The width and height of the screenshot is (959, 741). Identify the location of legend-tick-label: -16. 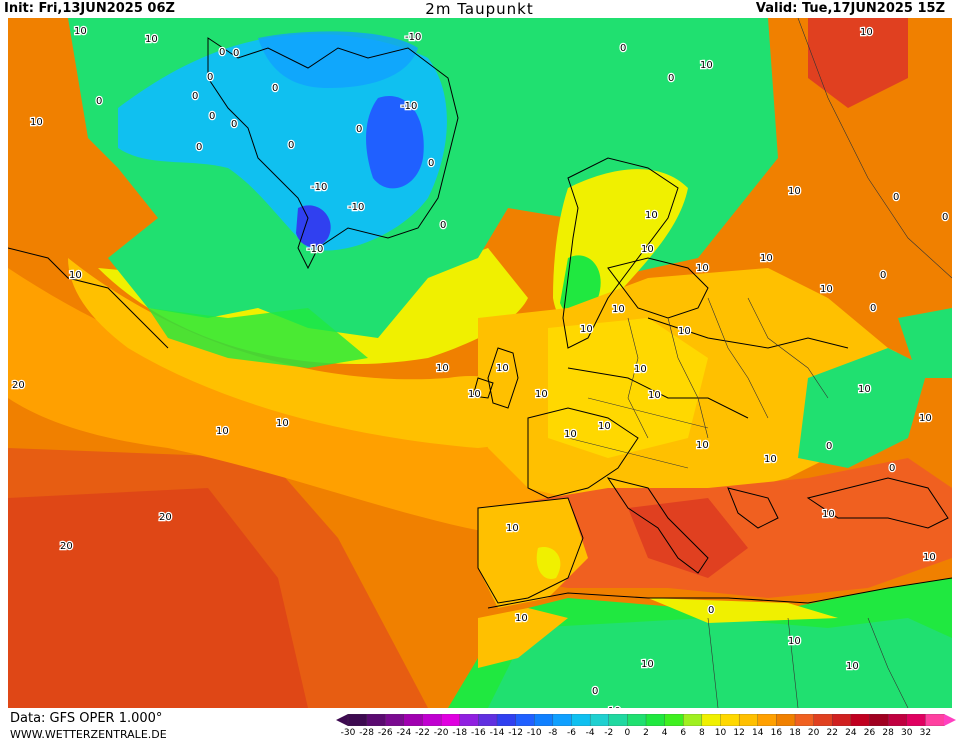
(478, 733).